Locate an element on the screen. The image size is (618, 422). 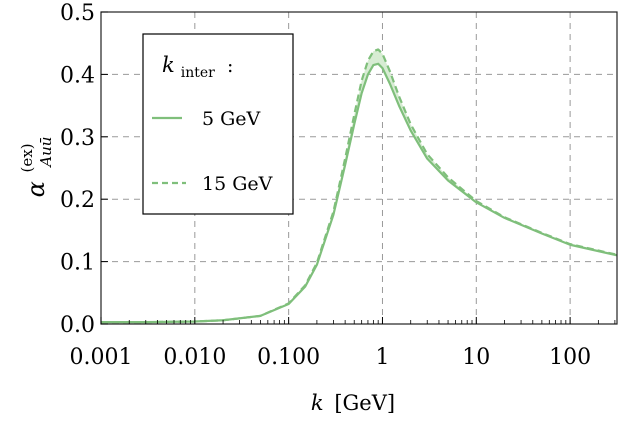
legend-label-15gev: 15 GeV is located at coordinates (237, 184).